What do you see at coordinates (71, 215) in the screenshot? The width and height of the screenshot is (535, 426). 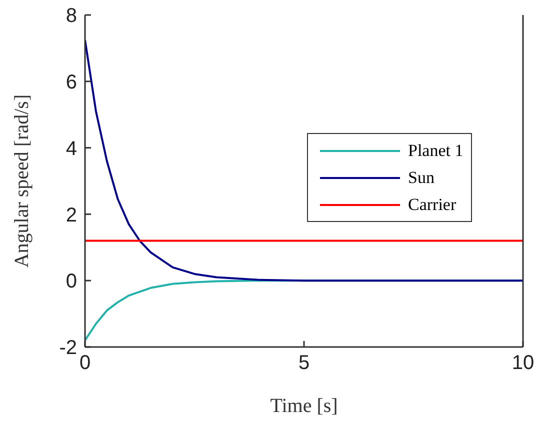 I see `y-tick-label: 2` at bounding box center [71, 215].